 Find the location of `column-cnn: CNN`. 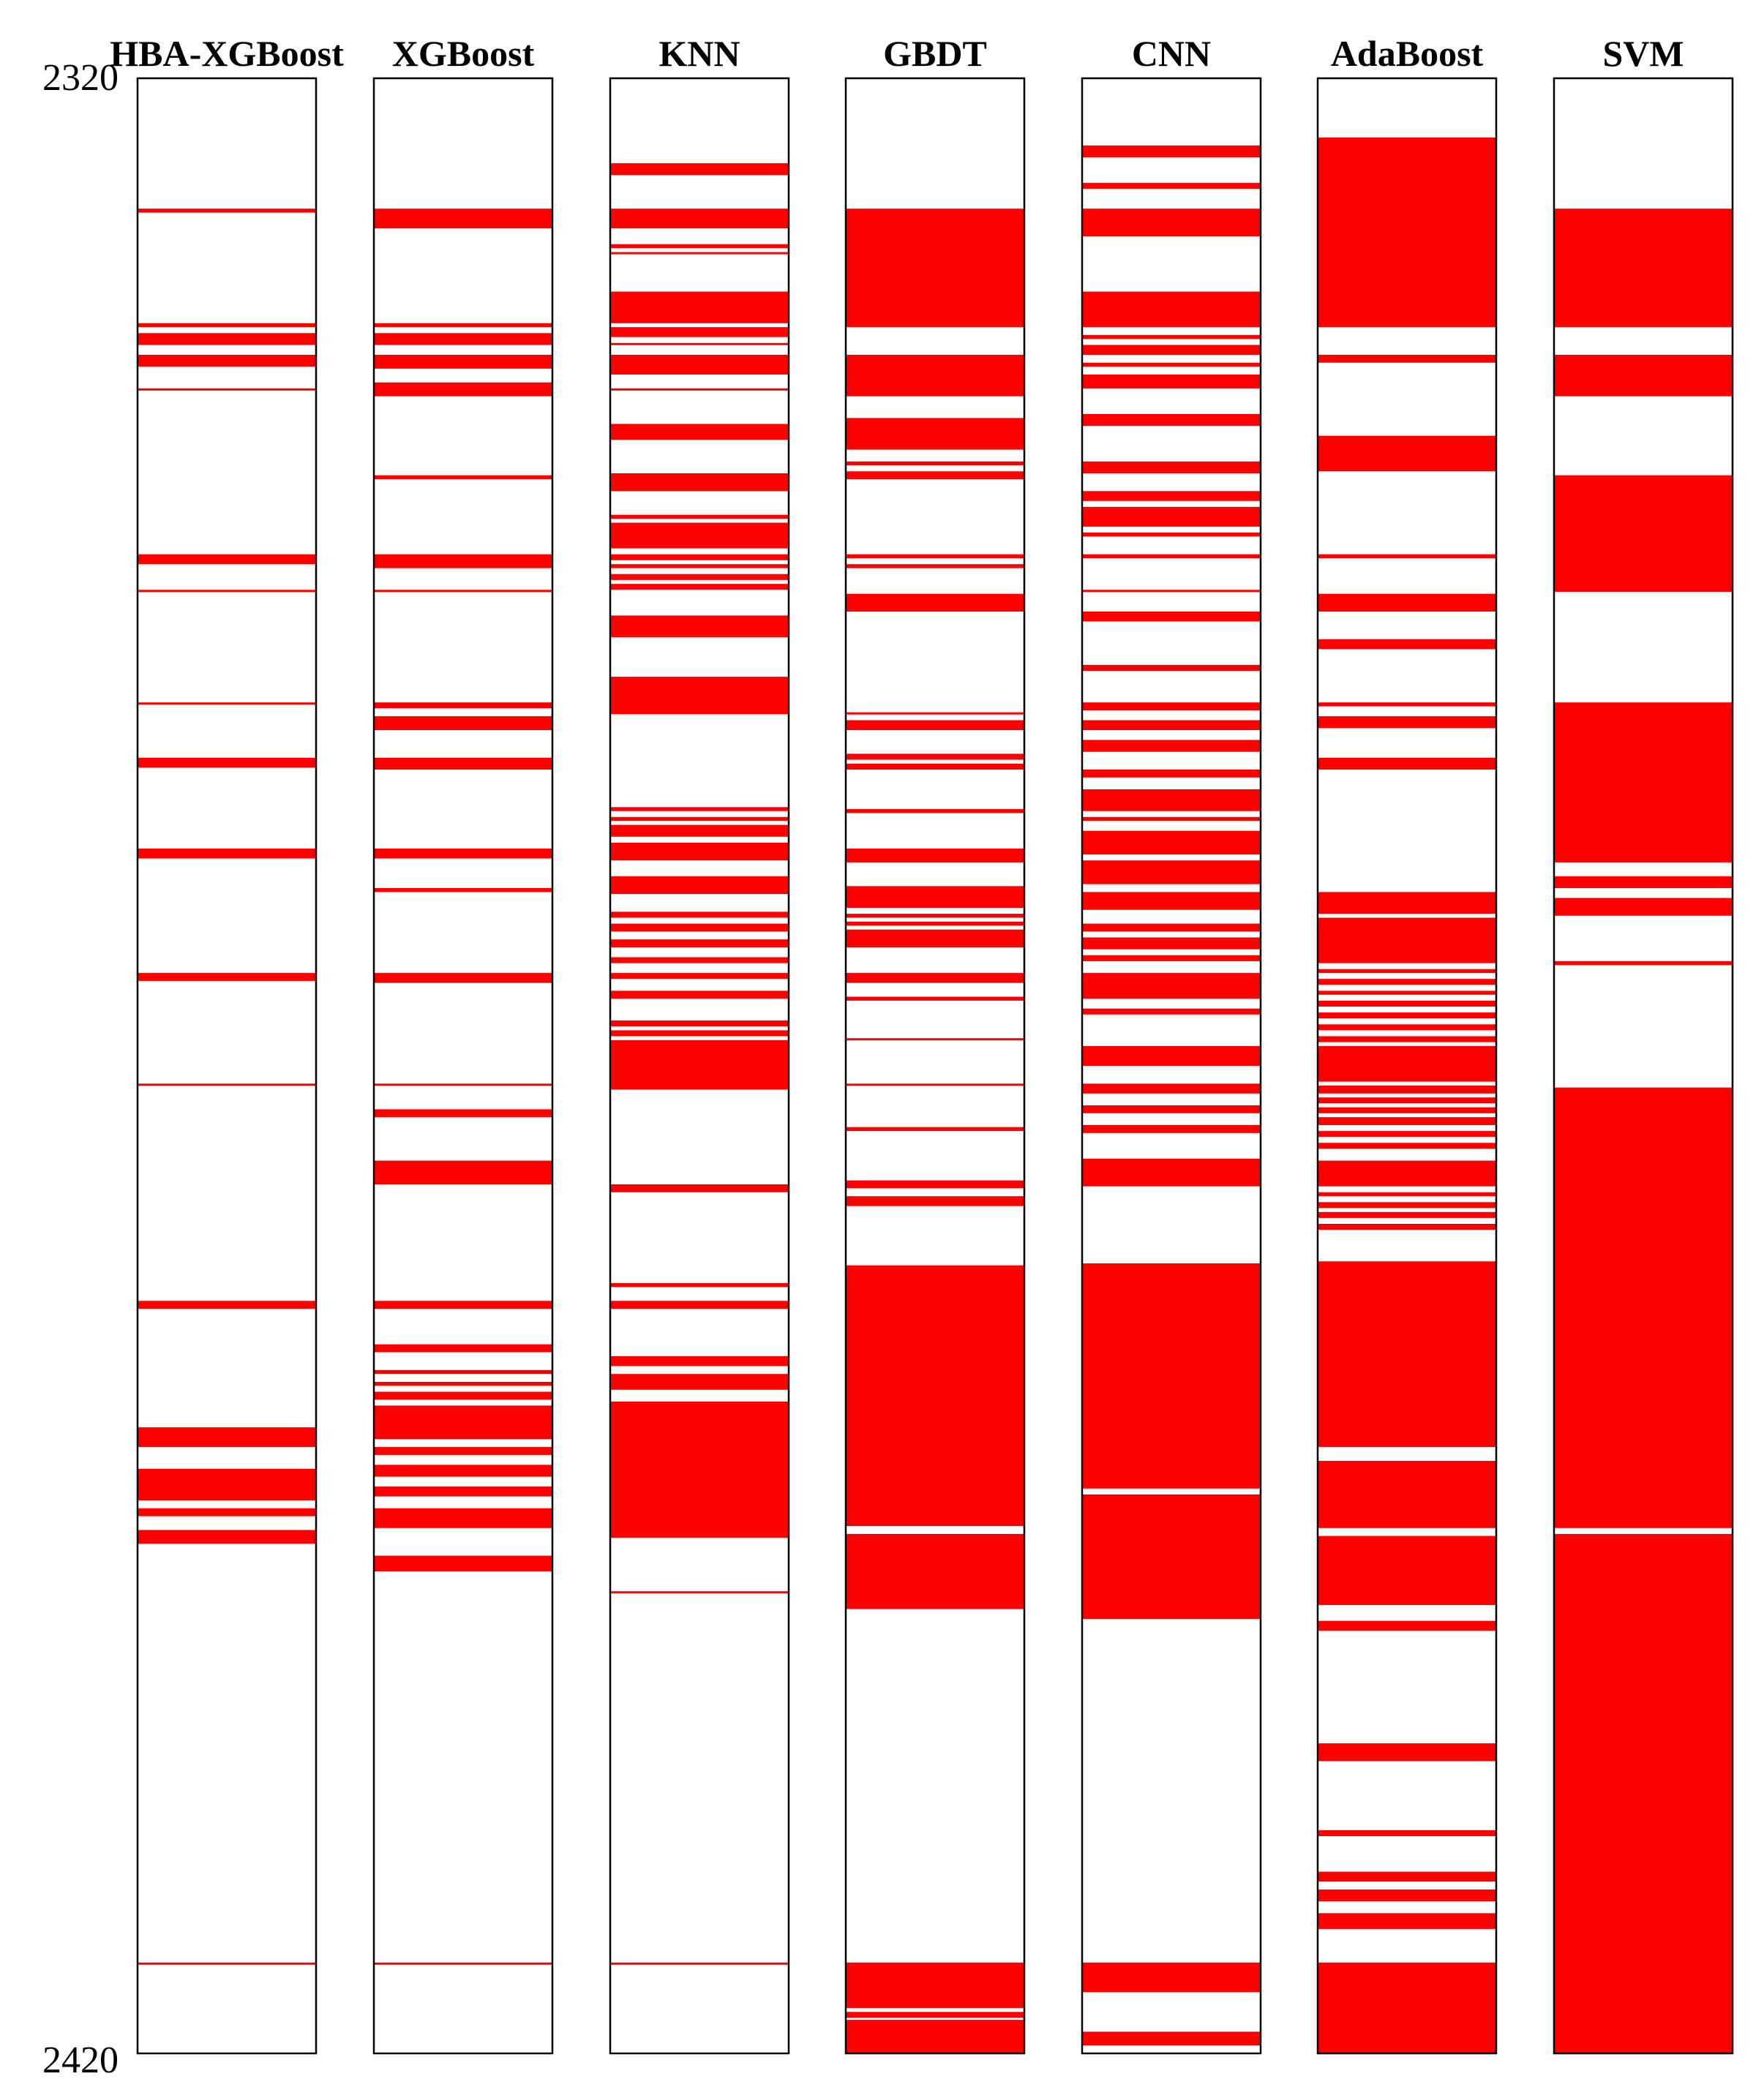

column-cnn: CNN is located at coordinates (1172, 1044).